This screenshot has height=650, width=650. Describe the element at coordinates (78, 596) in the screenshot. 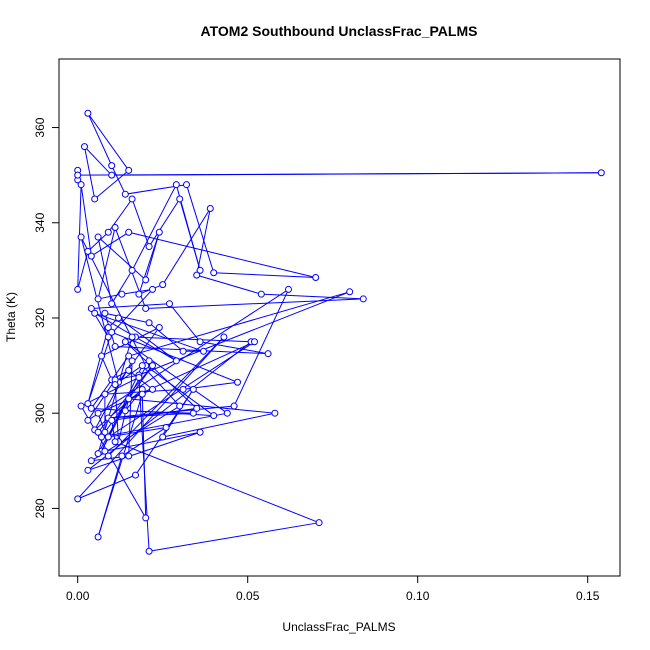

I see `x-tick-label: 0.00` at that location.